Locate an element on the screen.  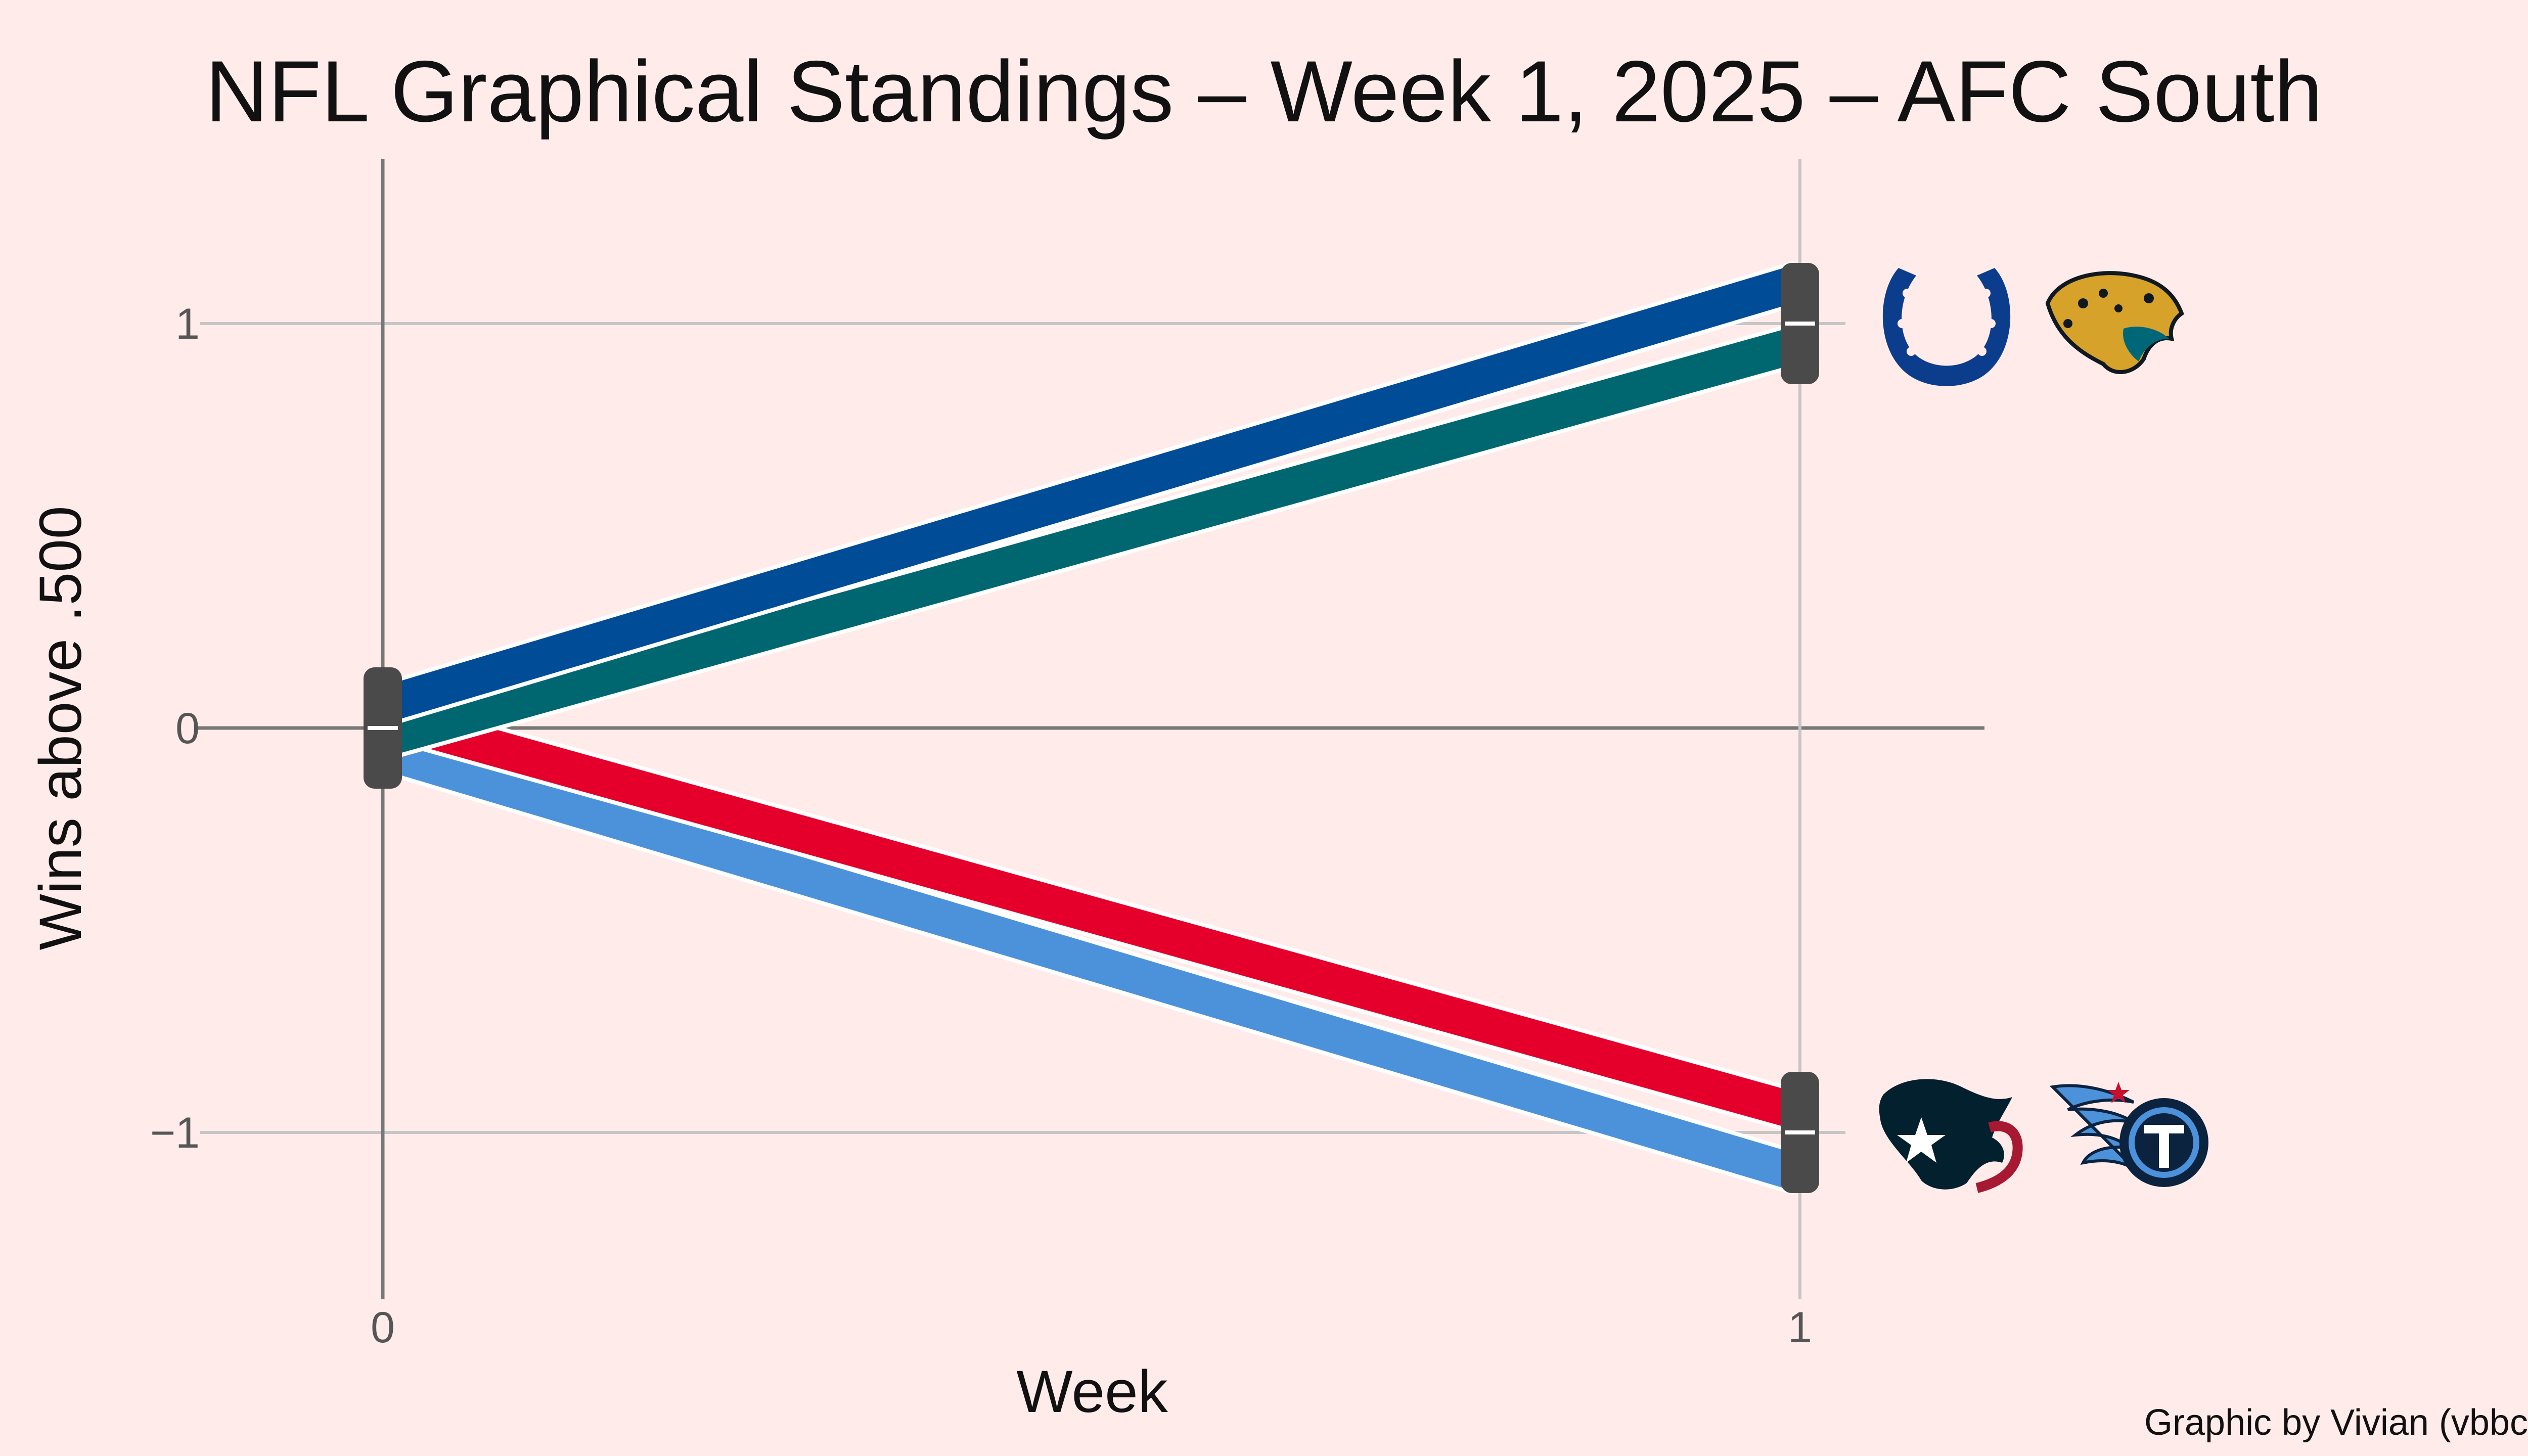
y-tick-label: −1 is located at coordinates (175, 1133).